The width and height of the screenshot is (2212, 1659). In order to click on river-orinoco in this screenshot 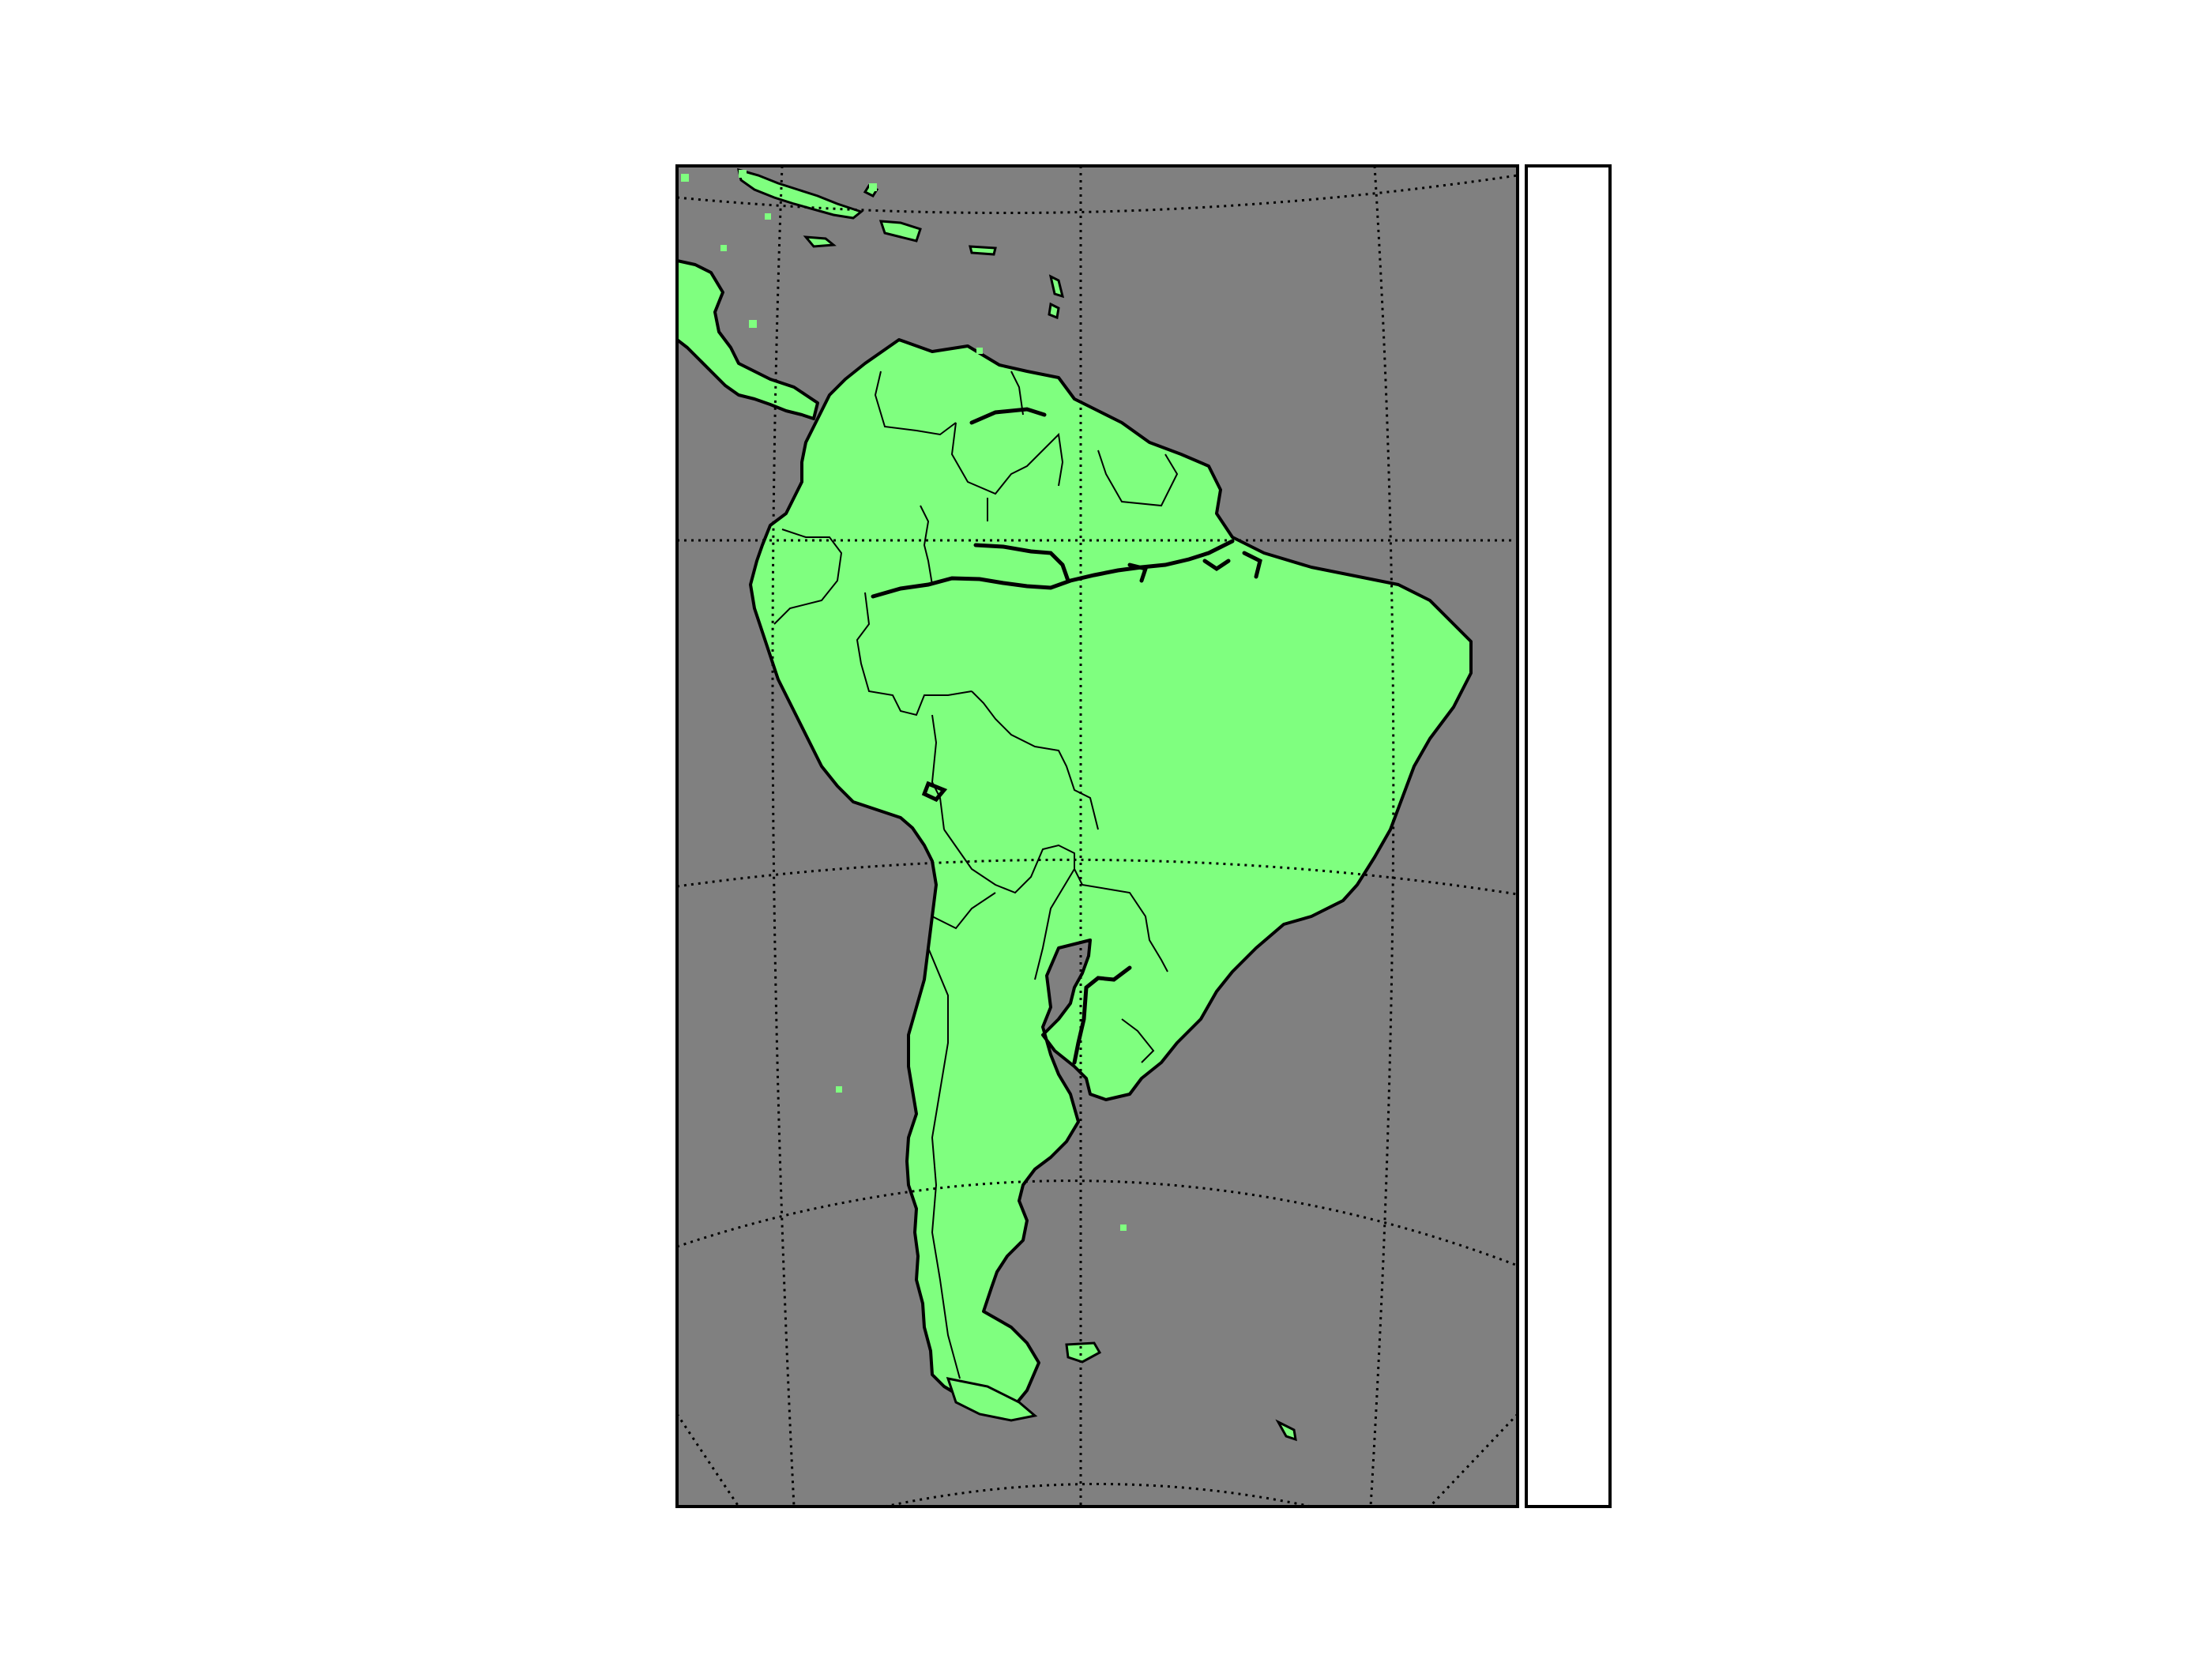, I will do `click(1008, 416)`.